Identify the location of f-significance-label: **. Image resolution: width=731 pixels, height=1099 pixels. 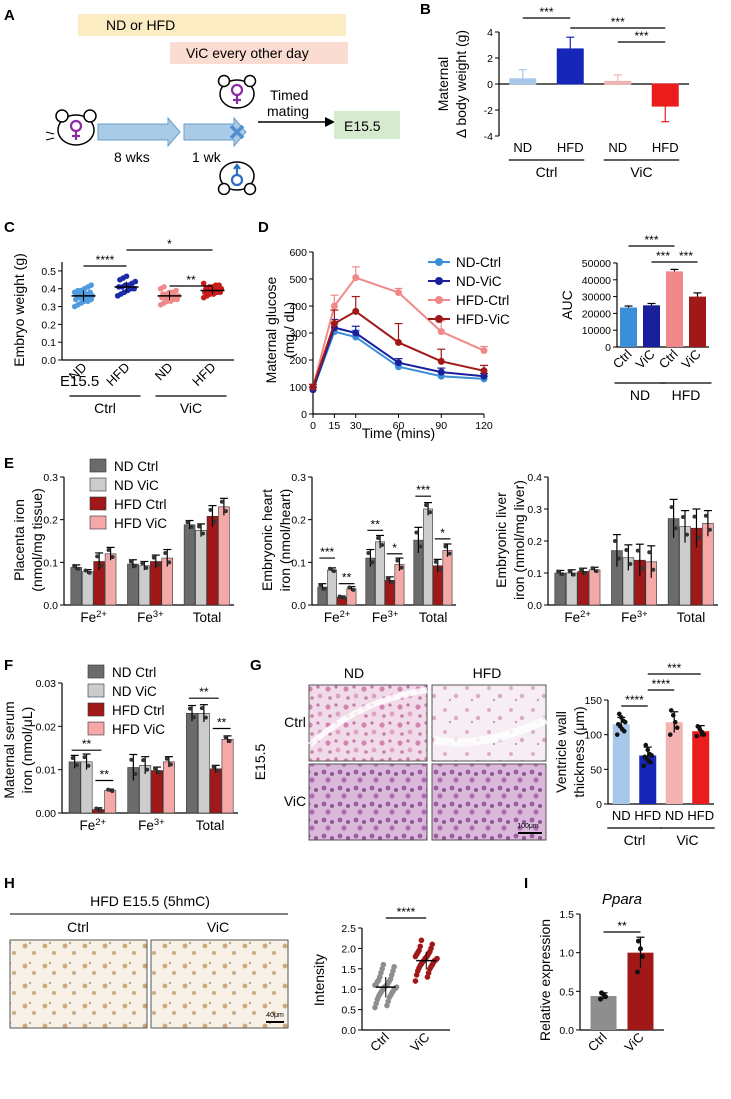
(105, 775).